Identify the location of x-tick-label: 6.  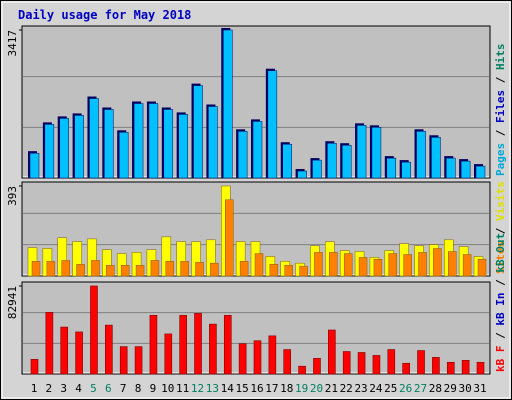
(108, 388).